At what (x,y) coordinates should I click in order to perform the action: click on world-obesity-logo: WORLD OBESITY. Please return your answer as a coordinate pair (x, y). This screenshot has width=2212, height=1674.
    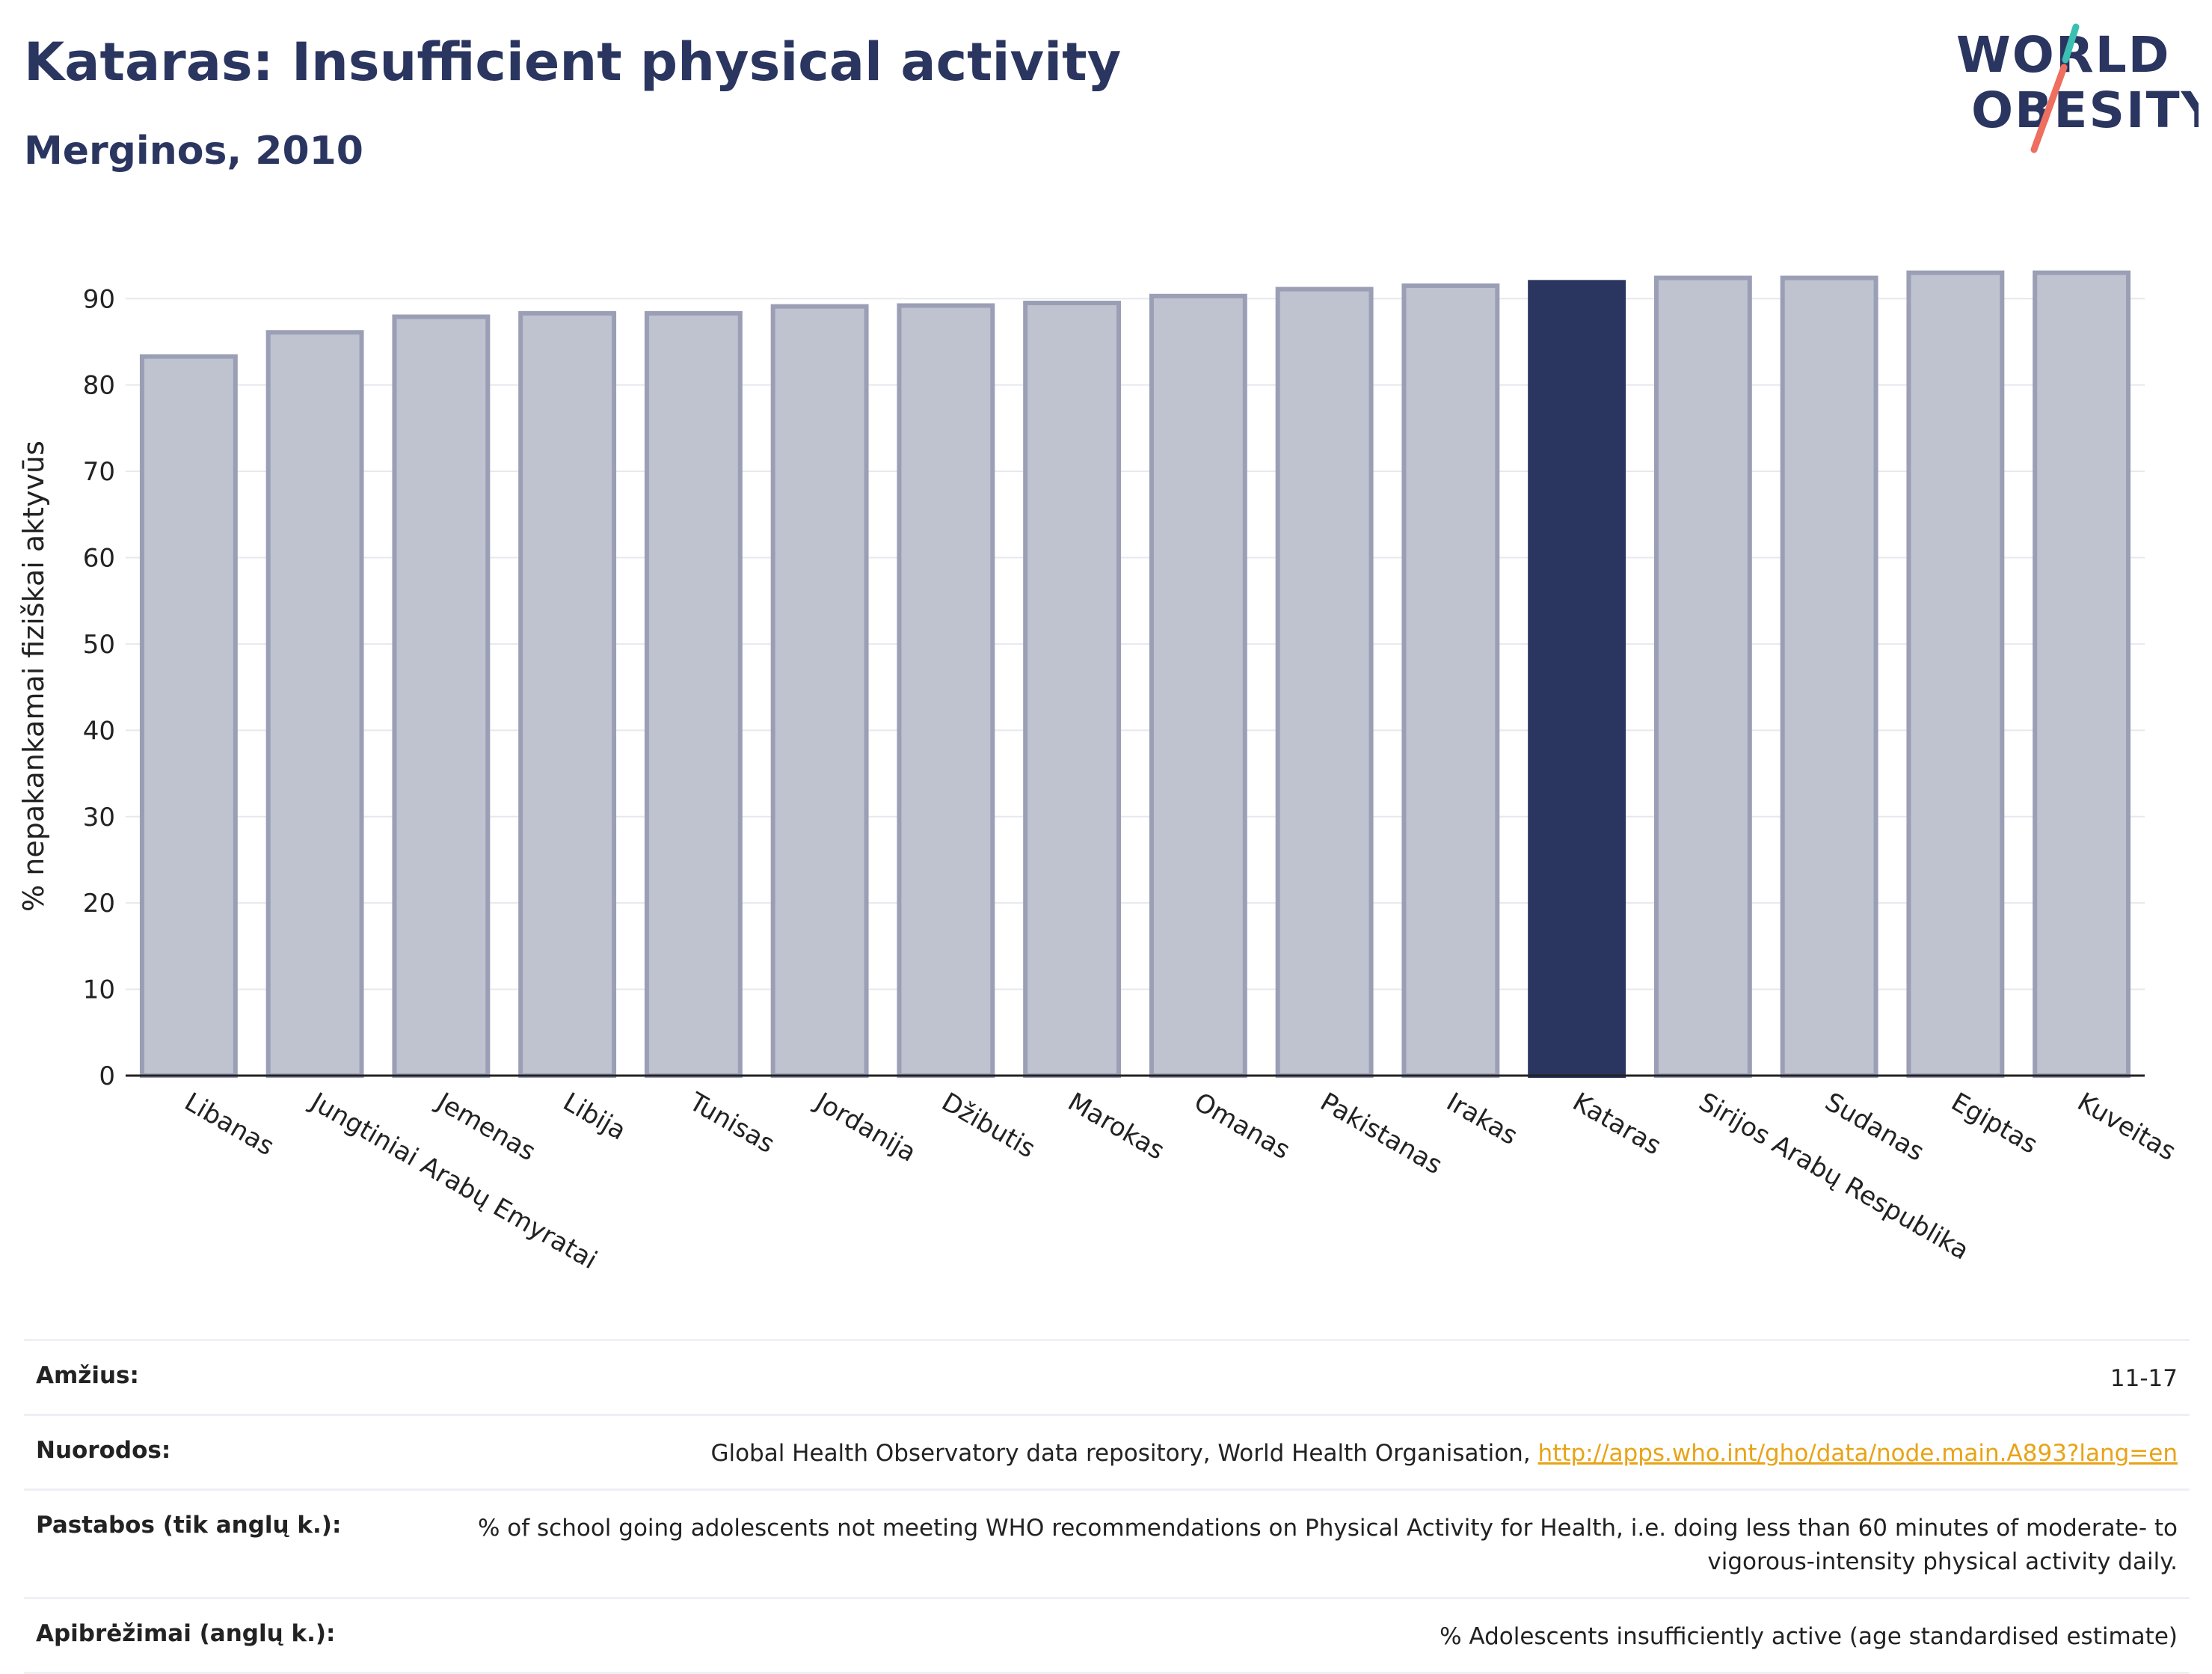
    Looking at the image, I should click on (2077, 88).